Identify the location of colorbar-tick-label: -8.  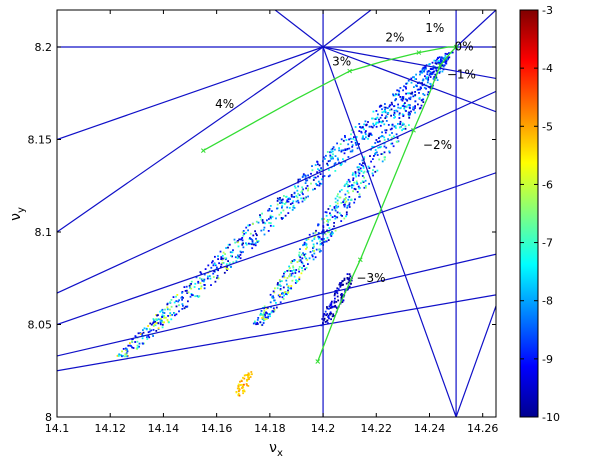
(547, 301).